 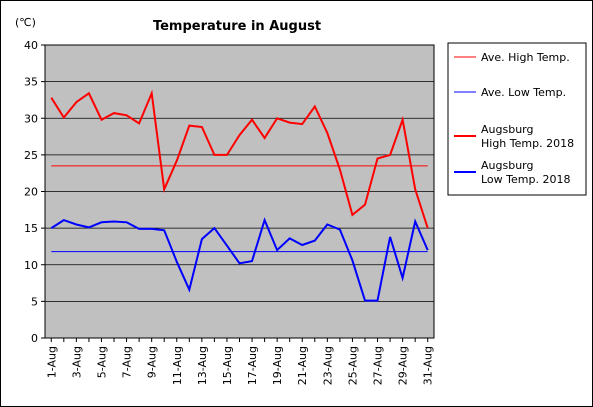 I want to click on legend, so click(x=517, y=119).